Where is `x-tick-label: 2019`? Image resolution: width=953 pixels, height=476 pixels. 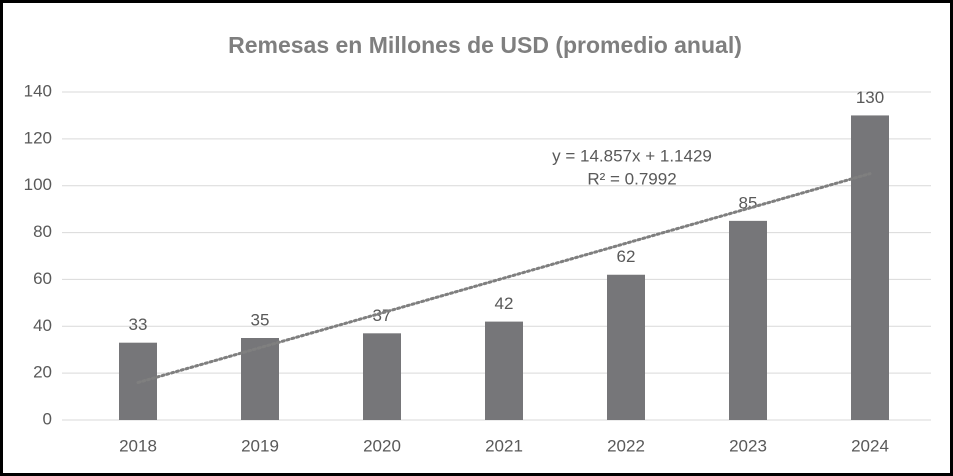 x-tick-label: 2019 is located at coordinates (260, 445).